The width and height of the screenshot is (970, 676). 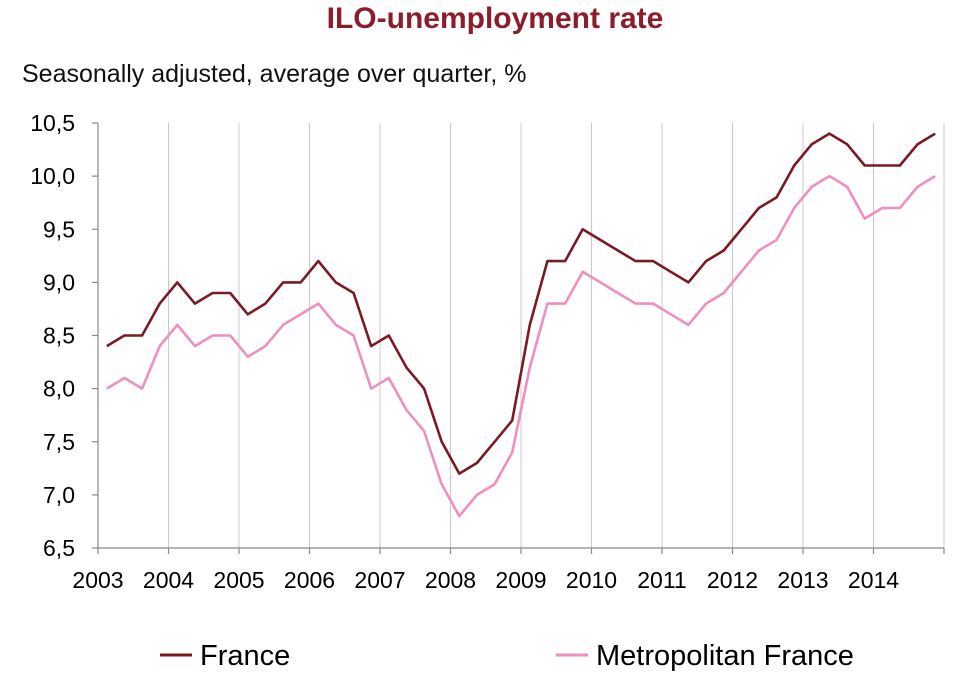 I want to click on y-tick-labels: 6,5 7,0 7,5 8,0 8,5 9,0 9,5 10,0 10,5, so click(x=52, y=335).